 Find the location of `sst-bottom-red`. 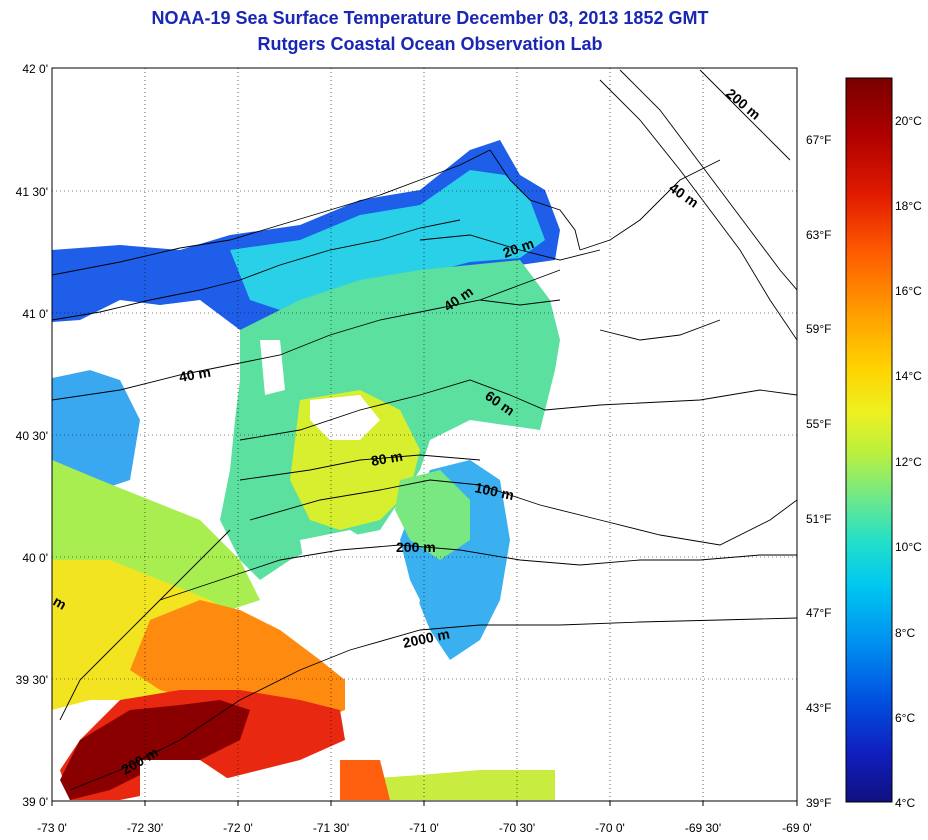

sst-bottom-red is located at coordinates (365, 780).